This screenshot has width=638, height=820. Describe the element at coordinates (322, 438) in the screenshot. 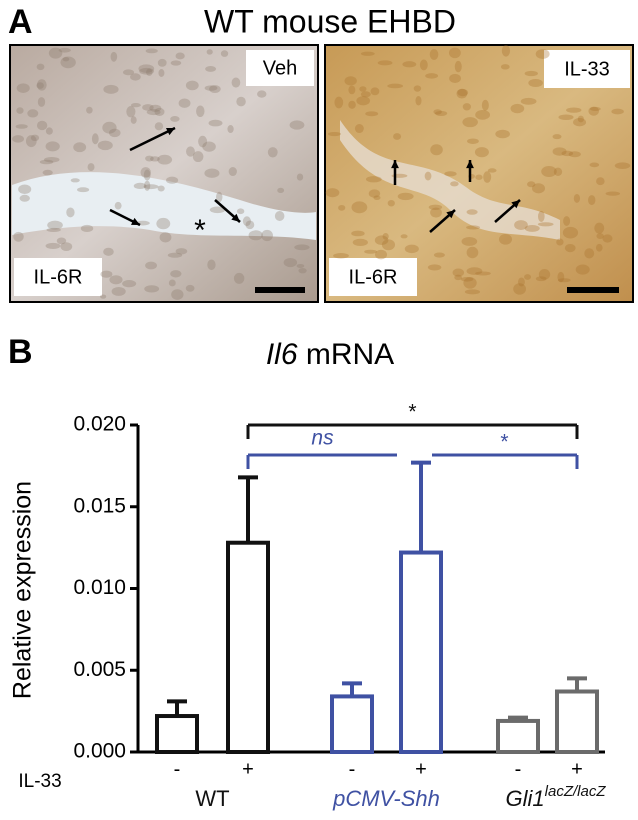

I see `significance-label: ns` at that location.